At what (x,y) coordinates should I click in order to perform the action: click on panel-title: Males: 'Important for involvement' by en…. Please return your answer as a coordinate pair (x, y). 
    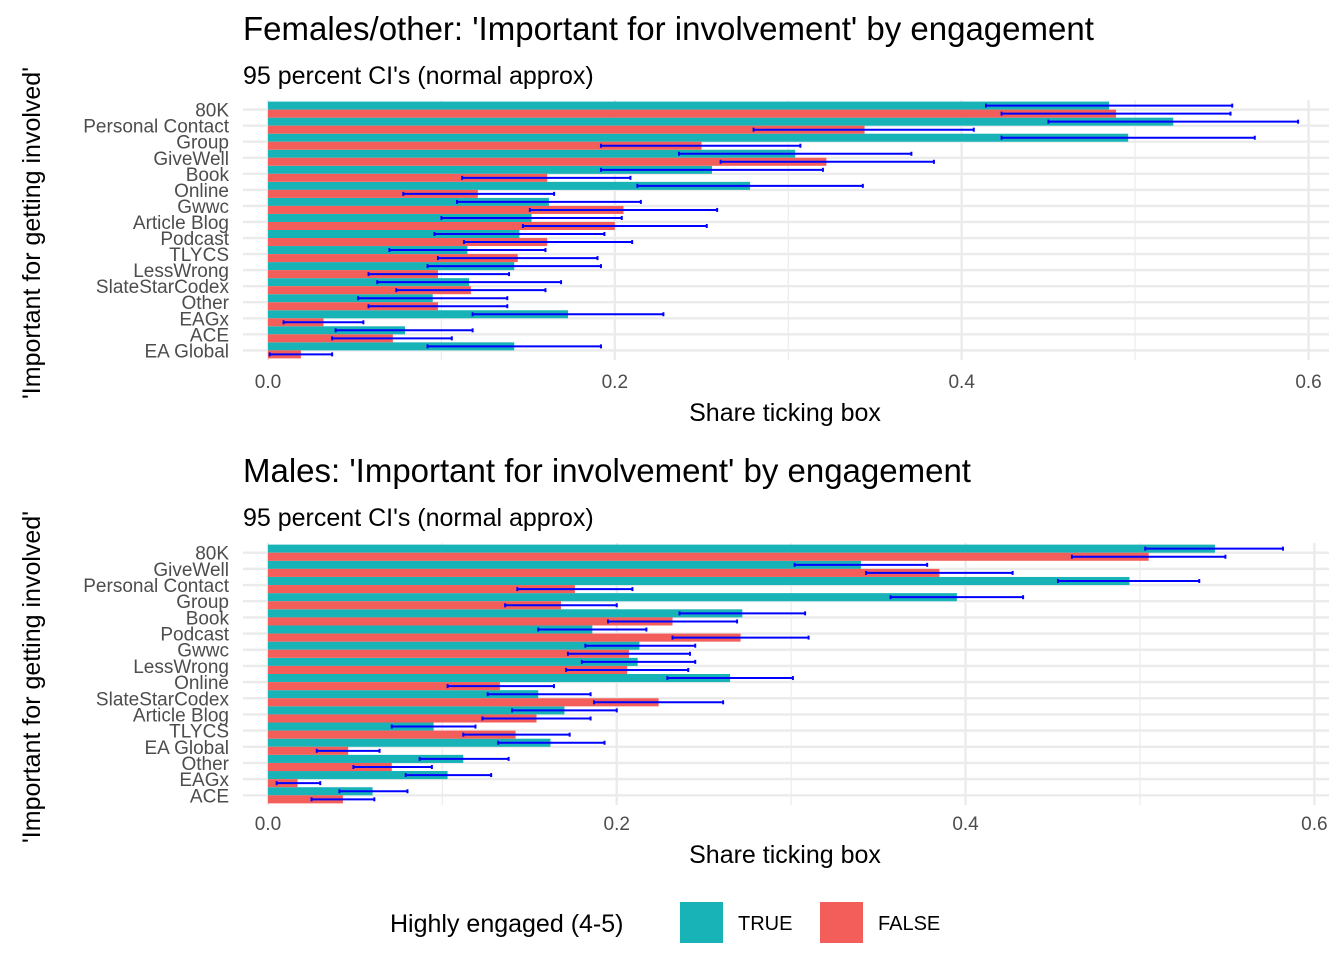
    Looking at the image, I should click on (607, 470).